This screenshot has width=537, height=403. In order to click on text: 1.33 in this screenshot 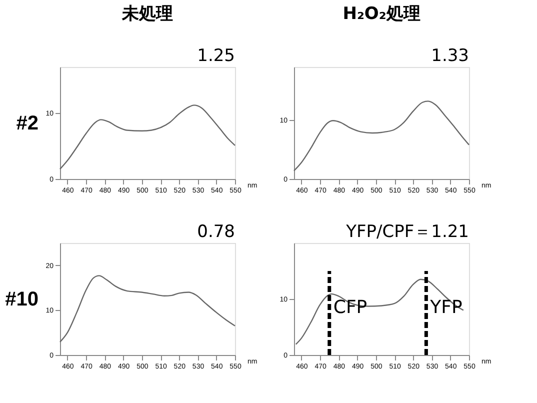, I will do `click(450, 56)`.